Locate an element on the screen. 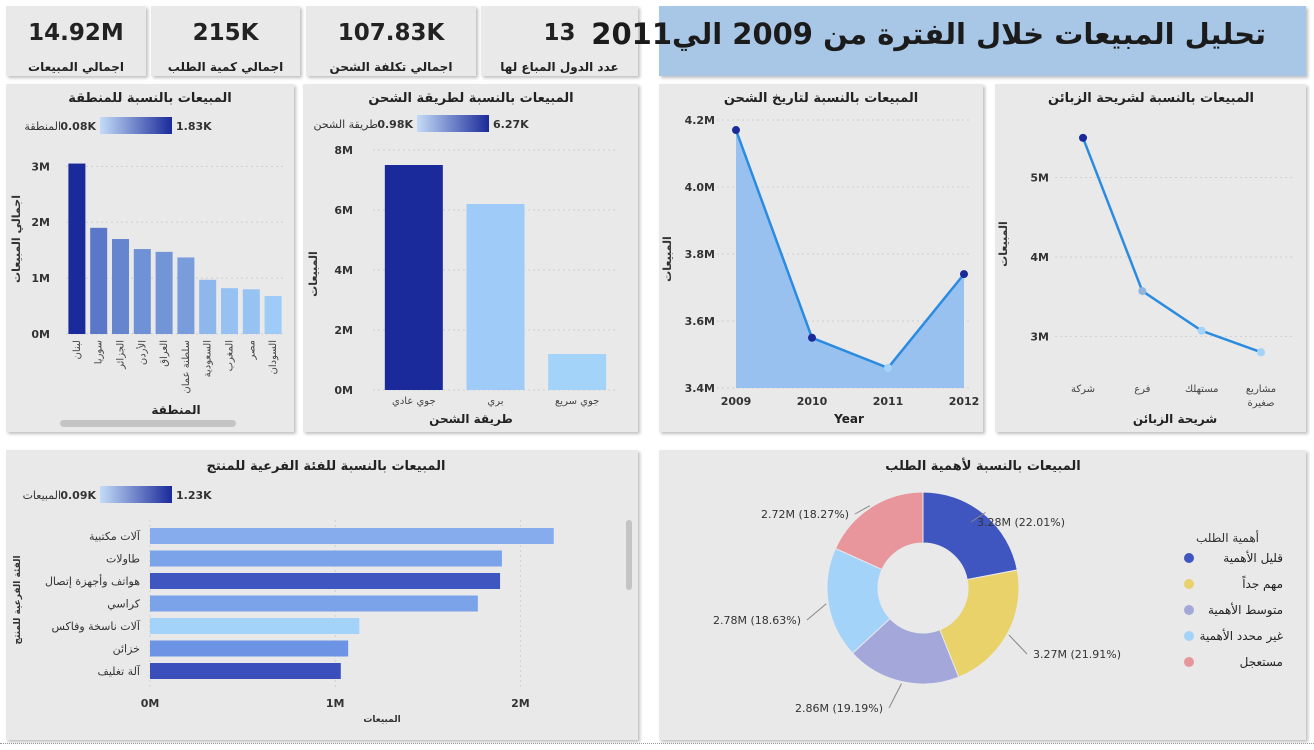 The width and height of the screenshot is (1314, 750). legend-max: 1.83K is located at coordinates (194, 126).